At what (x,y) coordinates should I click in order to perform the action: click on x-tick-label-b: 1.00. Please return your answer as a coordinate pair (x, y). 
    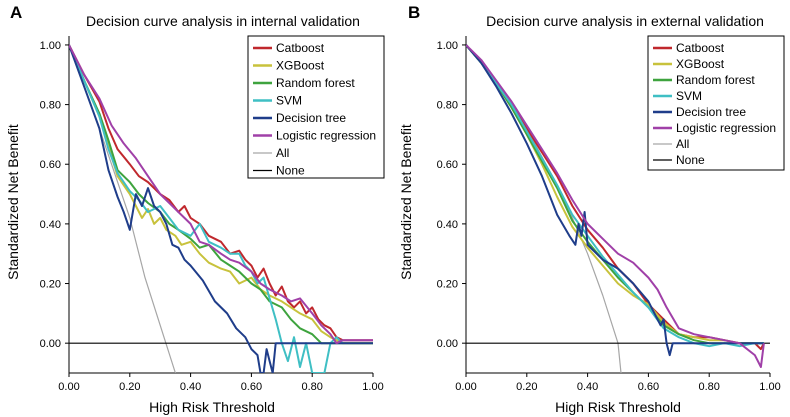
    Looking at the image, I should click on (769, 387).